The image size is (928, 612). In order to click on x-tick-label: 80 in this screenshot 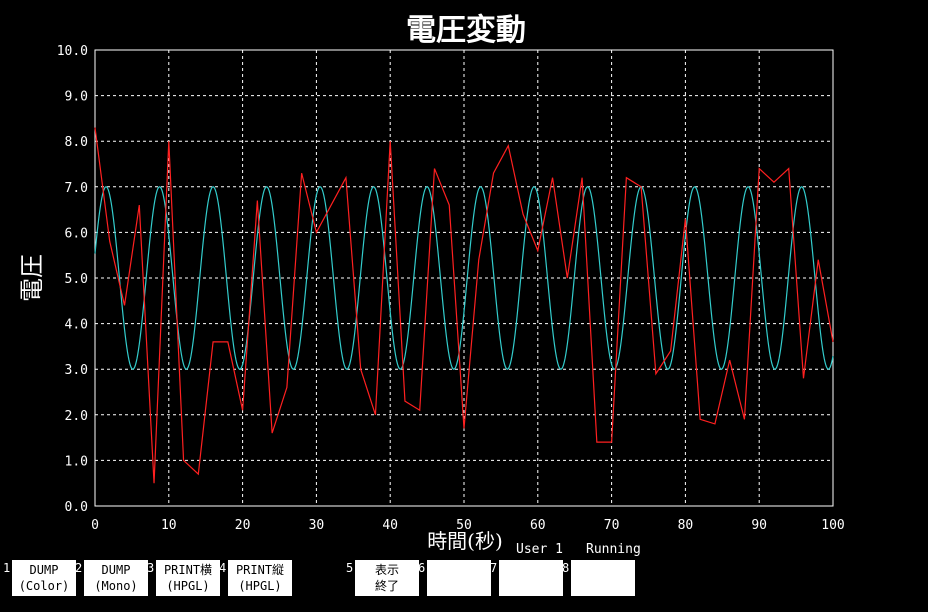, I will do `click(686, 525)`.